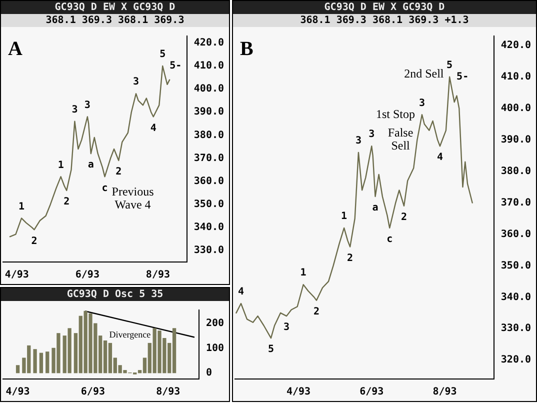 The width and height of the screenshot is (537, 403). I want to click on annotation: False Sell, so click(401, 139).